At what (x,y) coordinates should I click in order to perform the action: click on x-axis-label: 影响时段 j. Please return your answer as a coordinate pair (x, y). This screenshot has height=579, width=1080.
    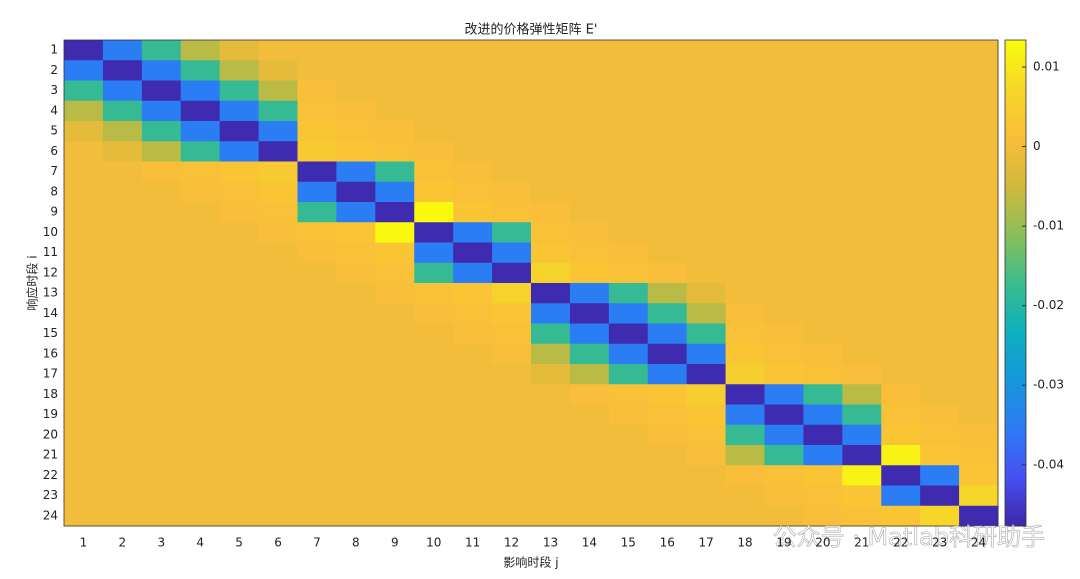
    Looking at the image, I should click on (530, 562).